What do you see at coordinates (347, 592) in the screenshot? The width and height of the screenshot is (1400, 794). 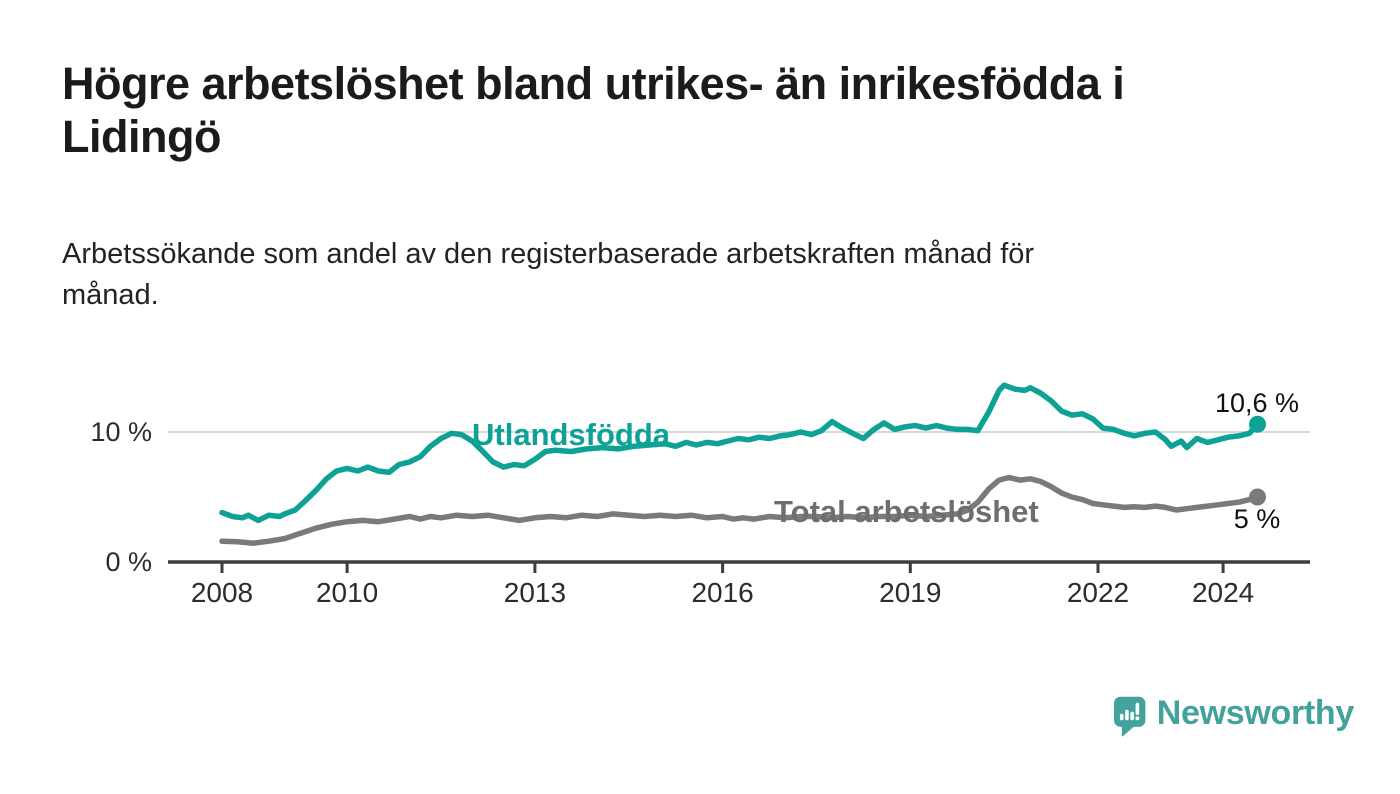 I see `x-axis-label-2010: 2010` at bounding box center [347, 592].